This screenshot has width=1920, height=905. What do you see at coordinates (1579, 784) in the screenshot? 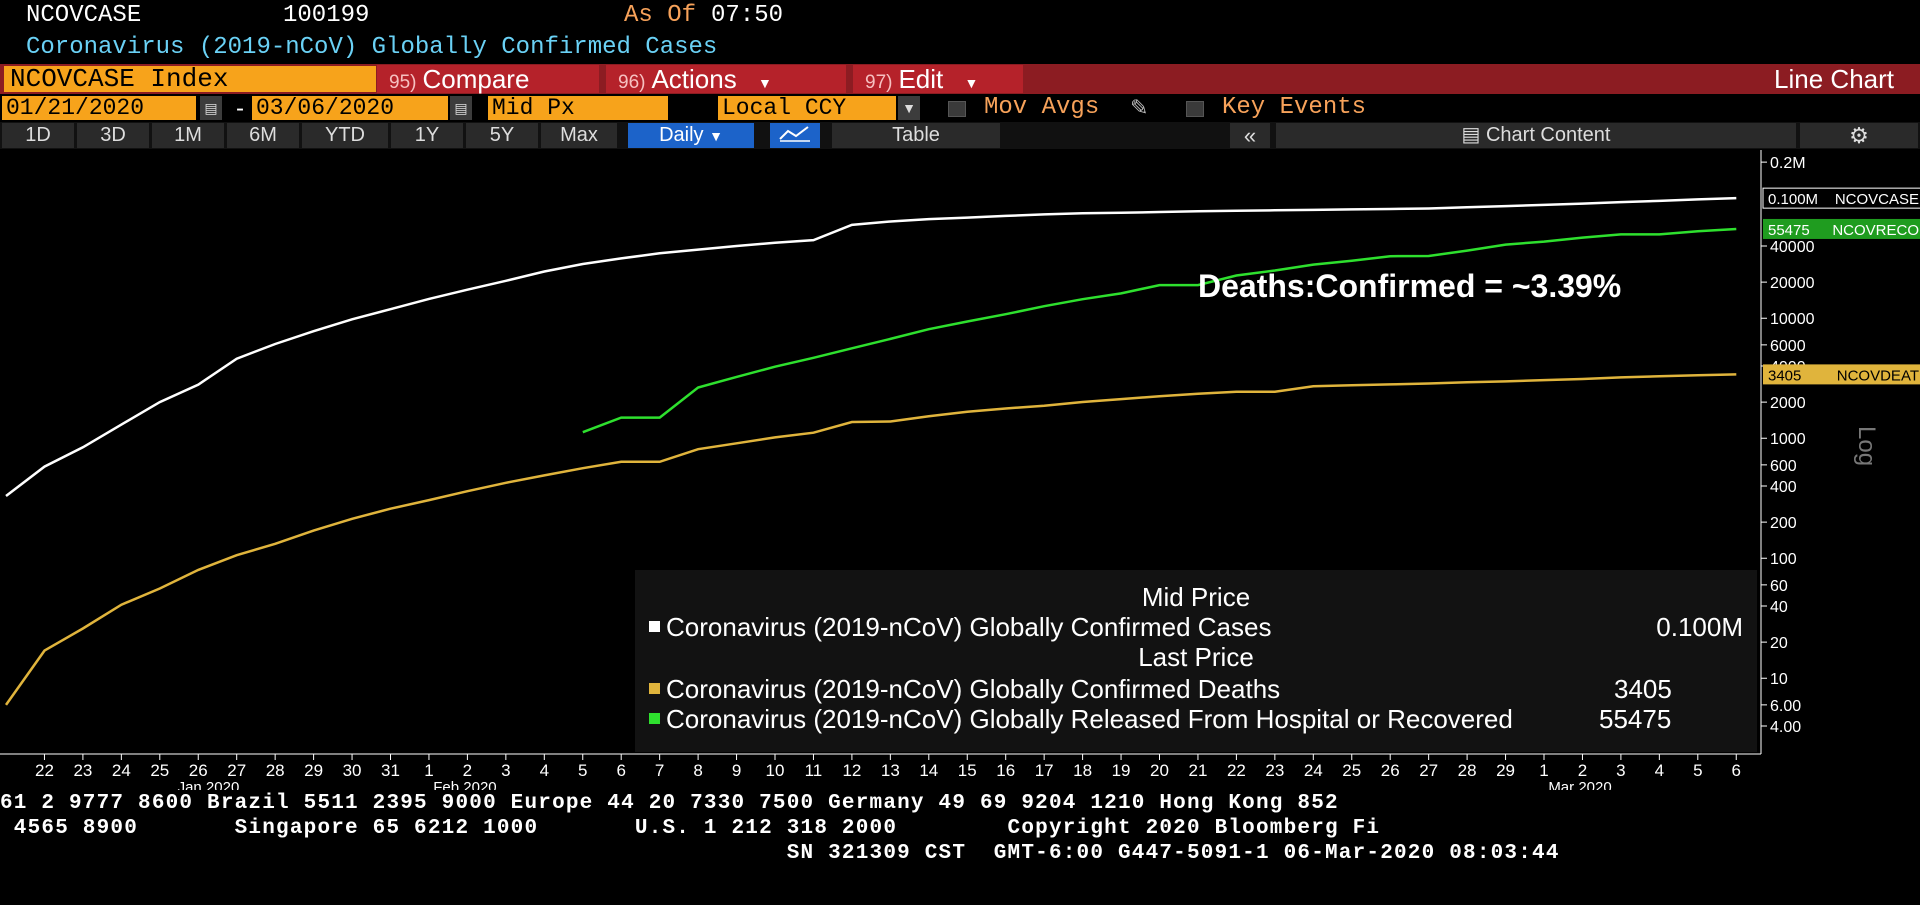
I see `x-month-label: Mar 2020` at bounding box center [1579, 784].